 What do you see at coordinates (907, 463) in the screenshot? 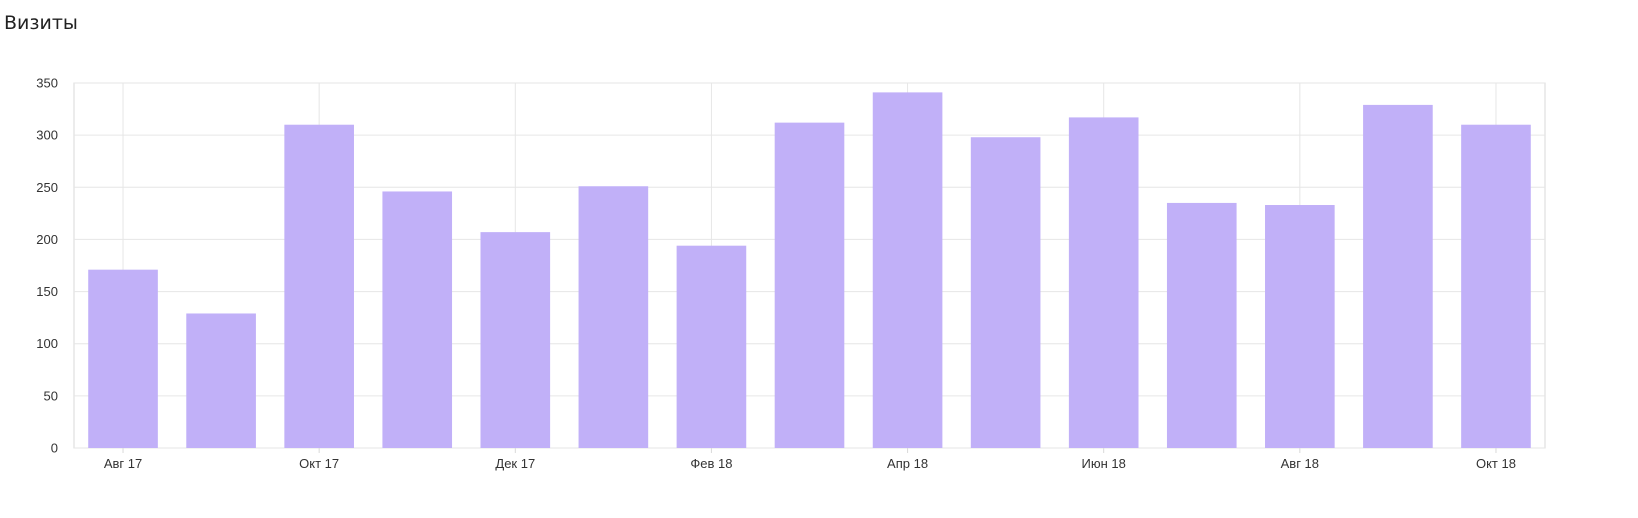
I see `x-tick-label: Апр 18` at bounding box center [907, 463].